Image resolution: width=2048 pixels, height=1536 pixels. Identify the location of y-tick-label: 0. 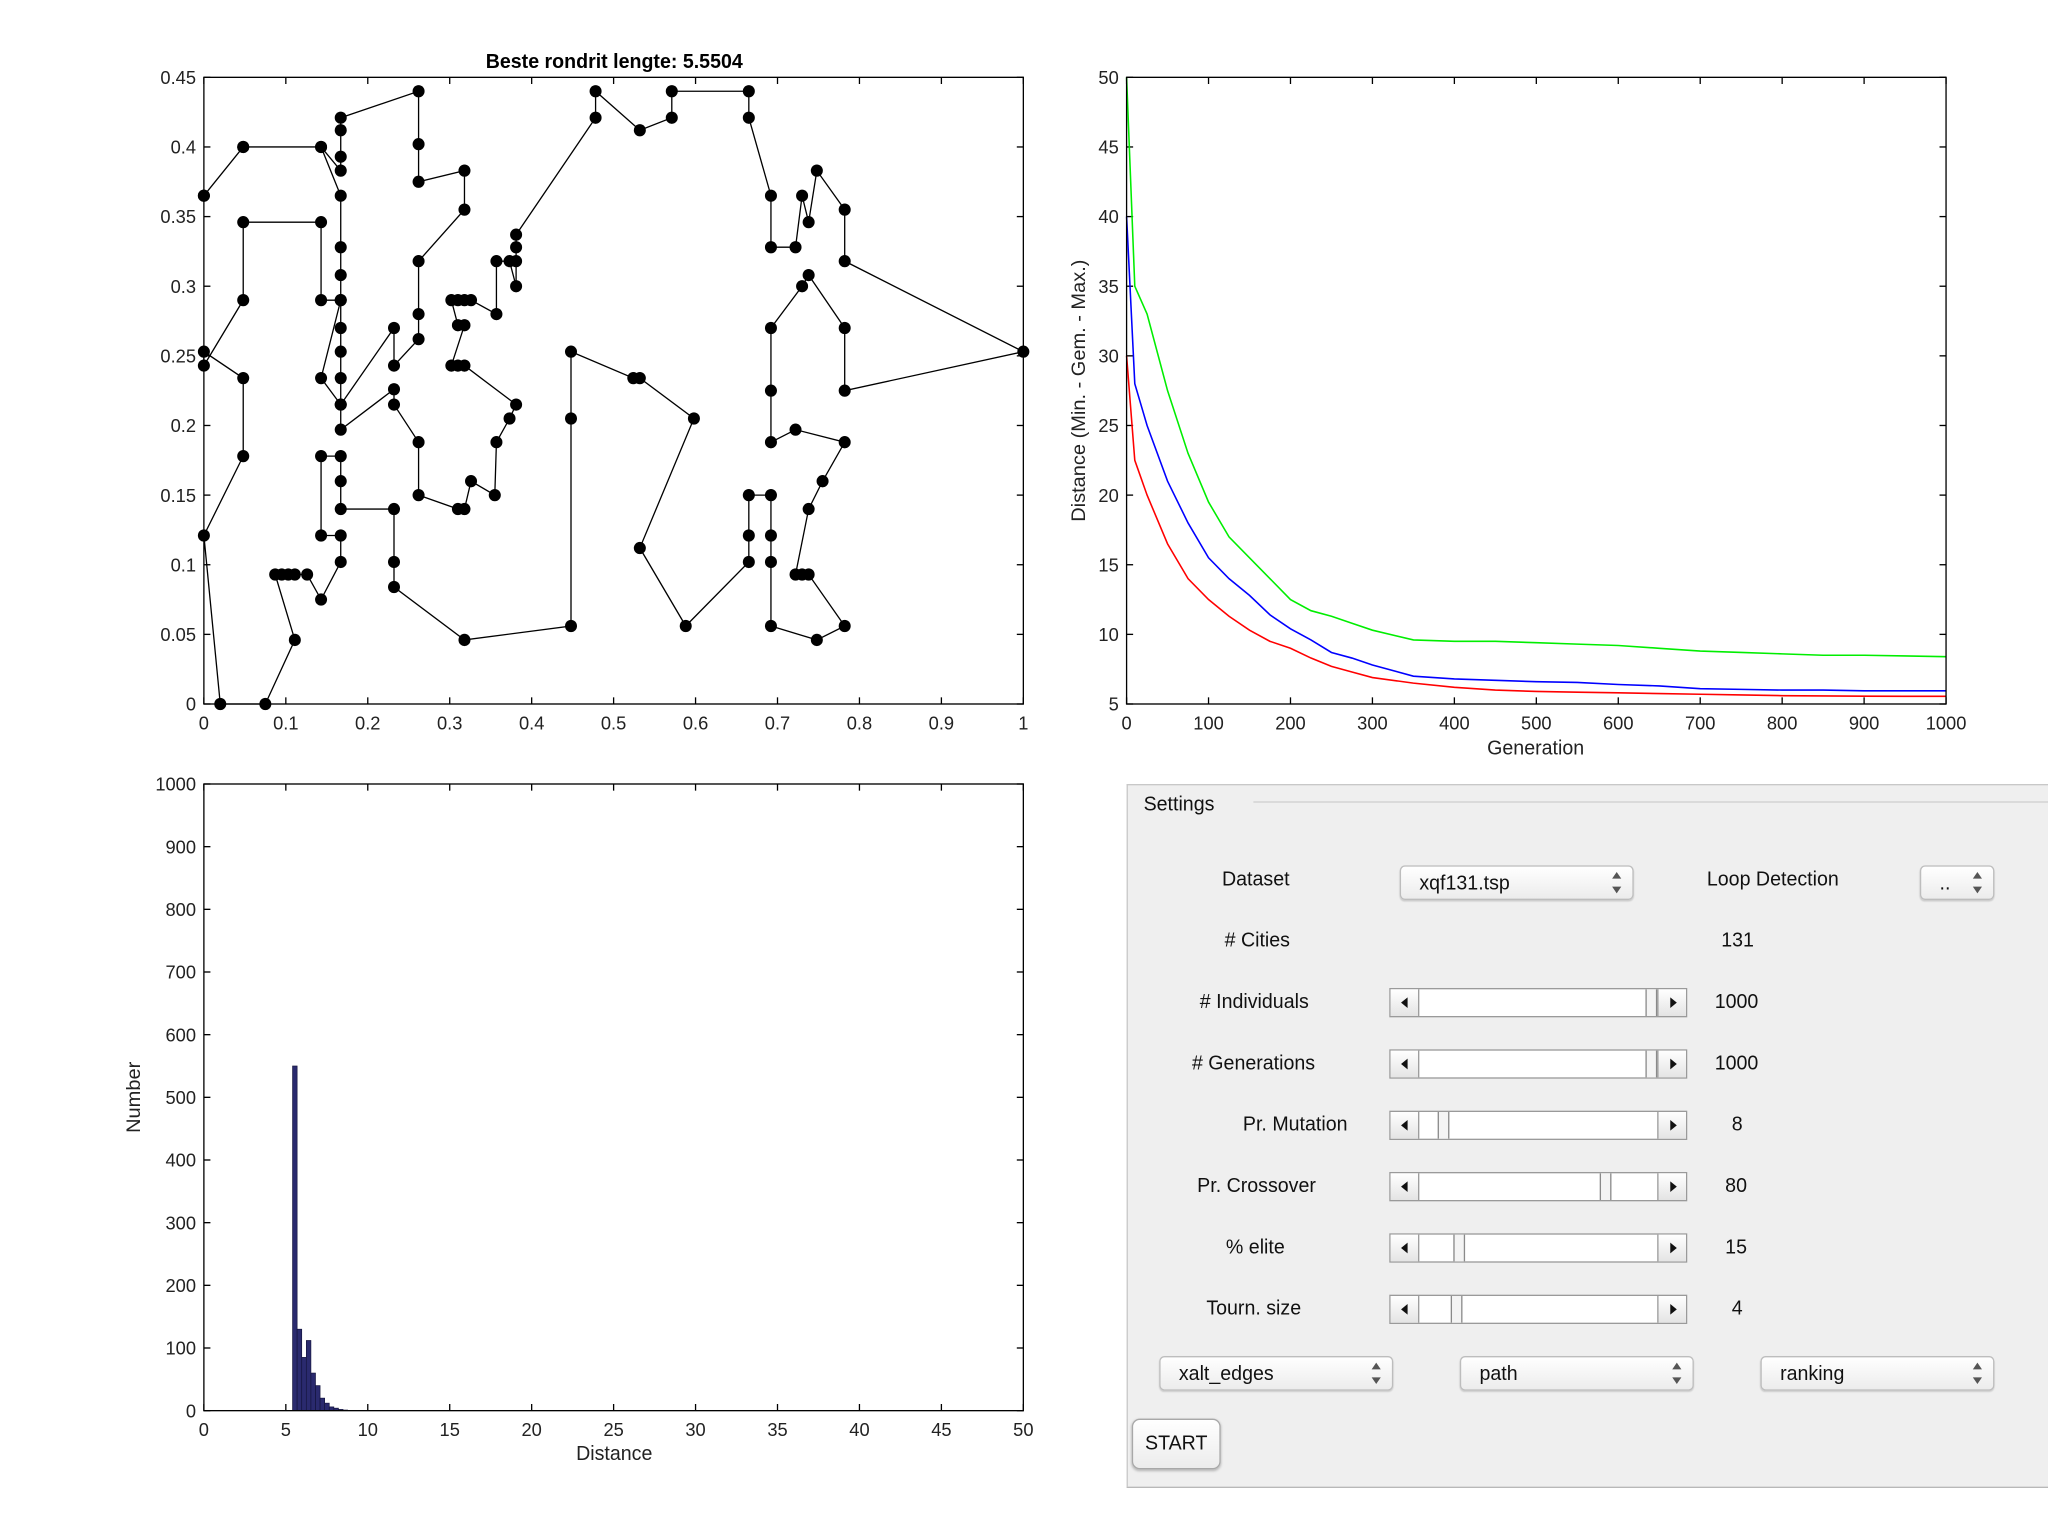
(191, 703).